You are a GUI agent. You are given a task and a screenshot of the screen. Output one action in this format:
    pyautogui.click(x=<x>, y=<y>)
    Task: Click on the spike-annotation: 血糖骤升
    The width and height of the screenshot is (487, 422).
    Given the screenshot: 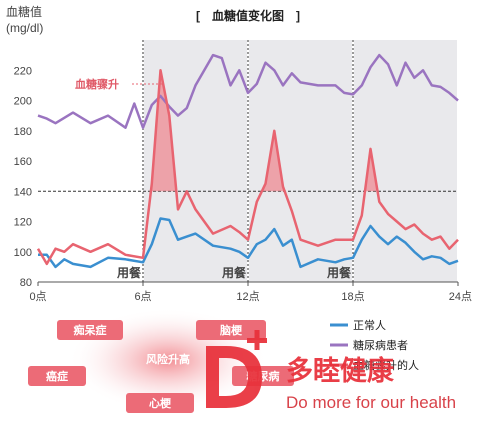 What is the action you would take?
    pyautogui.click(x=119, y=84)
    